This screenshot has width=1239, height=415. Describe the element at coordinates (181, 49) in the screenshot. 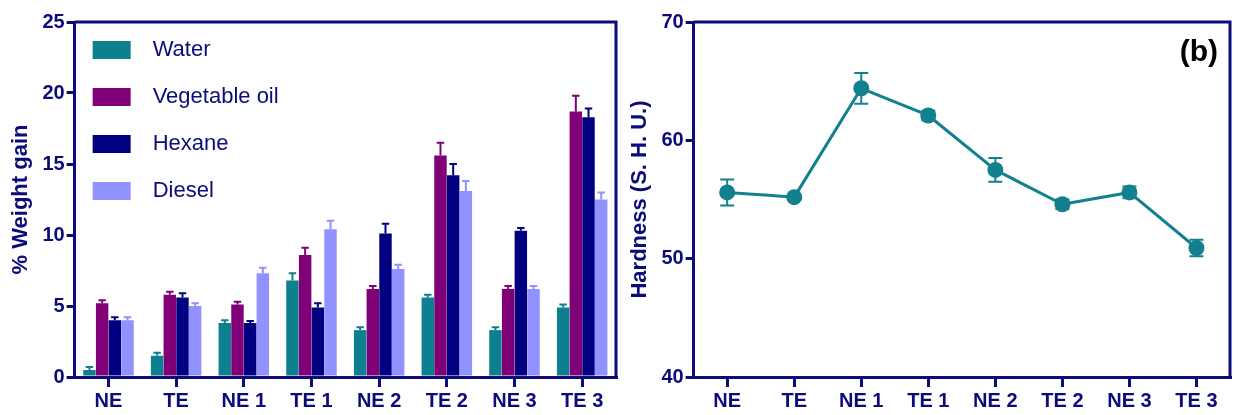

I see `legend-label: Water` at that location.